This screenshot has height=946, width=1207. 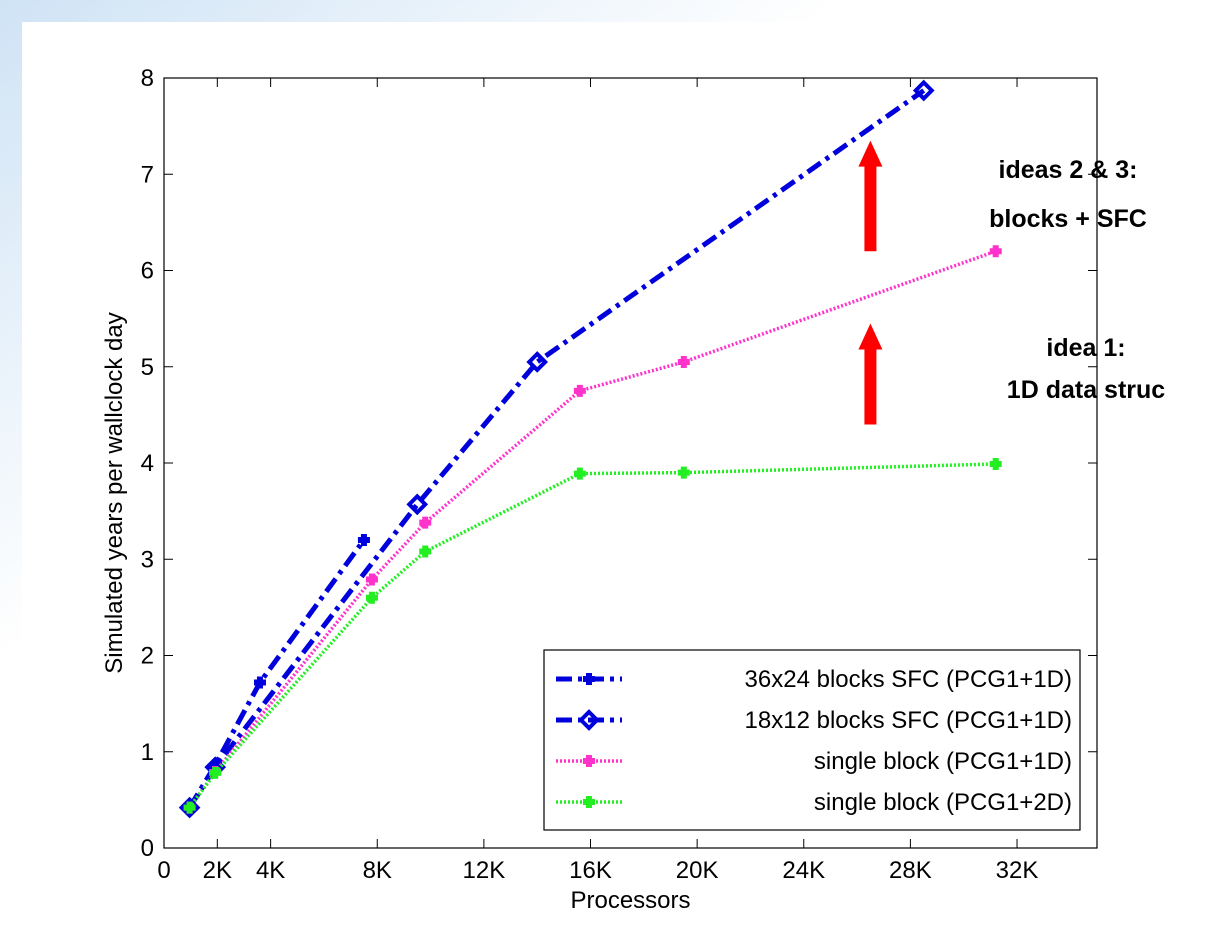 I want to click on x-tick-label: 0, so click(x=163, y=870).